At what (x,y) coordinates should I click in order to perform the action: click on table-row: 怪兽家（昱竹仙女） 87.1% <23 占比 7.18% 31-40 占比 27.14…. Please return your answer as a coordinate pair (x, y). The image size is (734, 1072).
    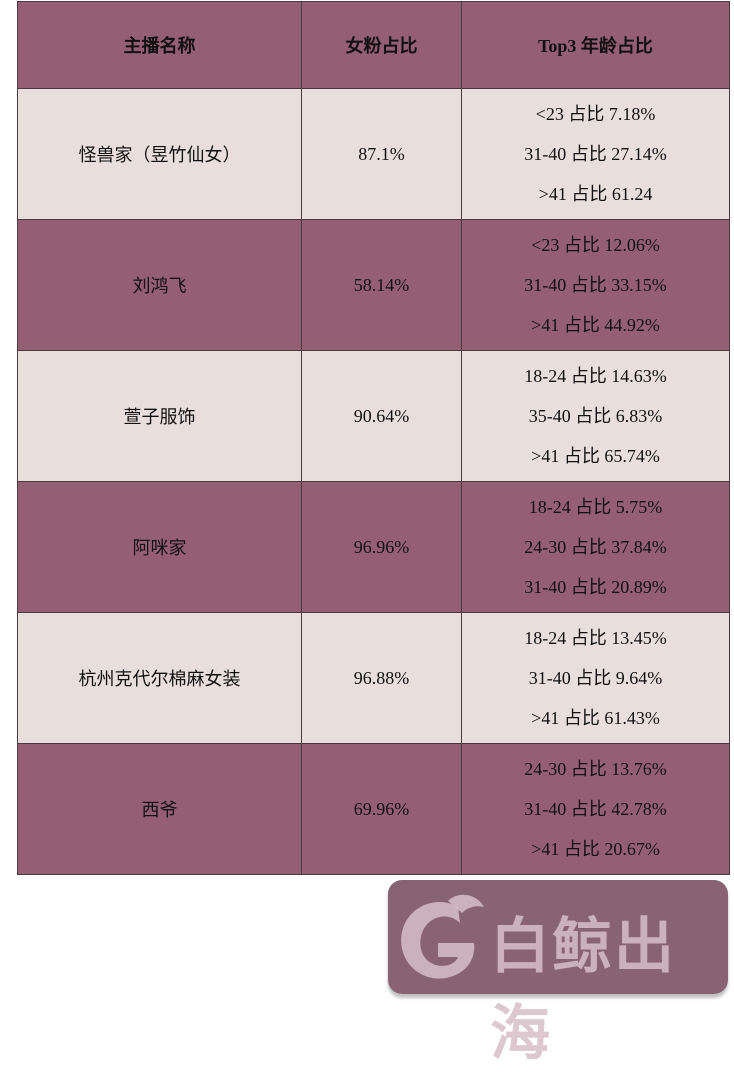
    Looking at the image, I should click on (373, 154).